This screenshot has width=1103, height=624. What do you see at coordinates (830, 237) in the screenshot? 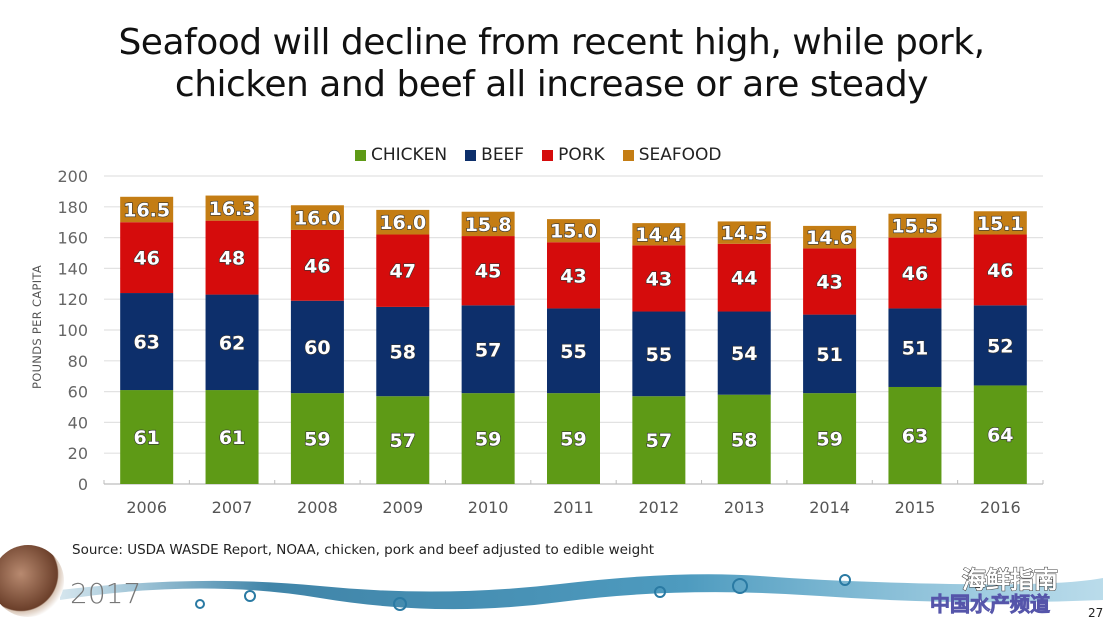
I see `bar-segment-seafood-2014` at bounding box center [830, 237].